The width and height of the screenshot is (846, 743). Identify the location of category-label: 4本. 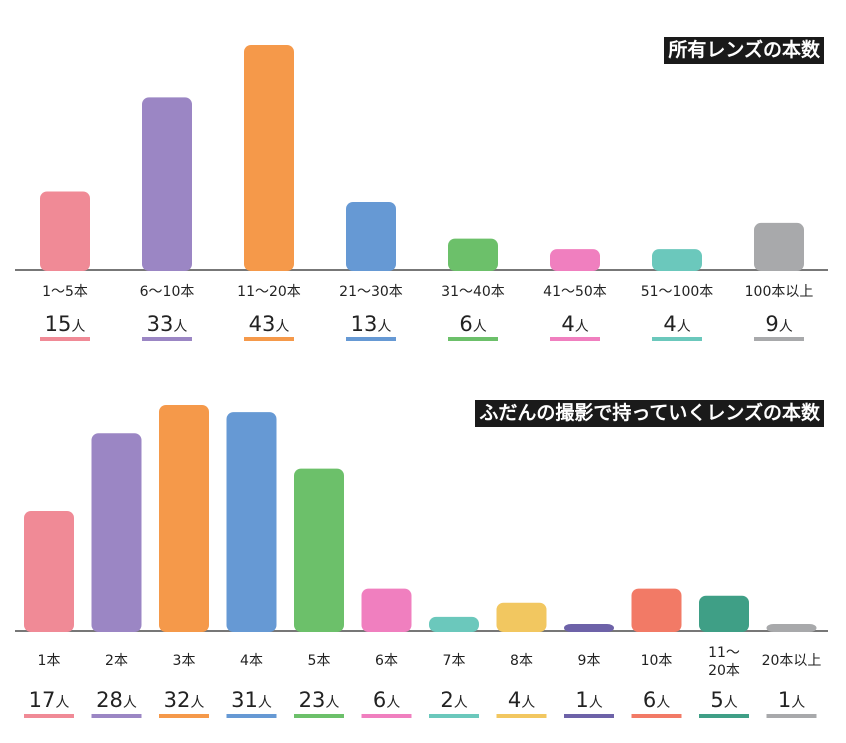
(251, 661).